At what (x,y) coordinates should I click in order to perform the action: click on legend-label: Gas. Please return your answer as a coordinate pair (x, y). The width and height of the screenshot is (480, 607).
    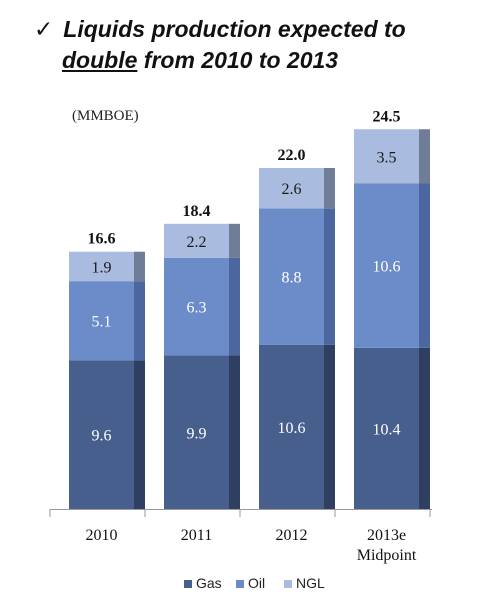
    Looking at the image, I should click on (209, 583).